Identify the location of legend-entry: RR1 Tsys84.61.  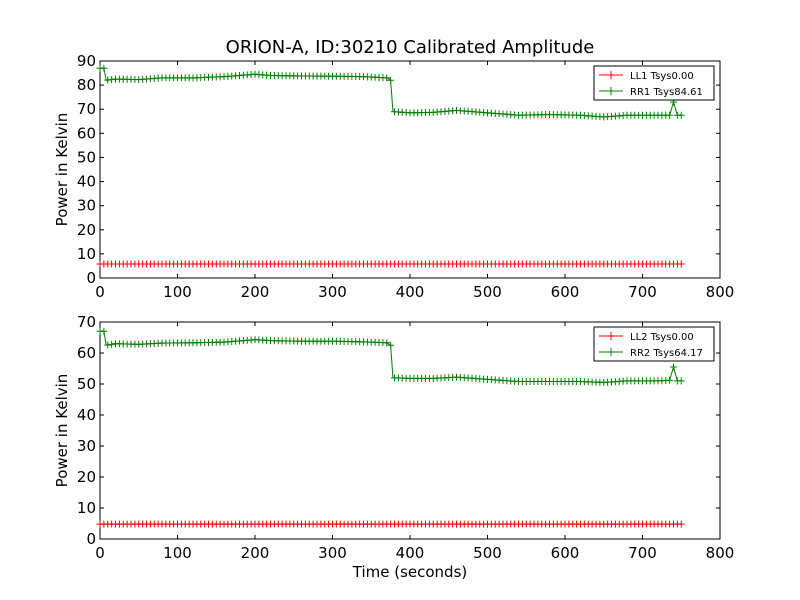
(651, 92).